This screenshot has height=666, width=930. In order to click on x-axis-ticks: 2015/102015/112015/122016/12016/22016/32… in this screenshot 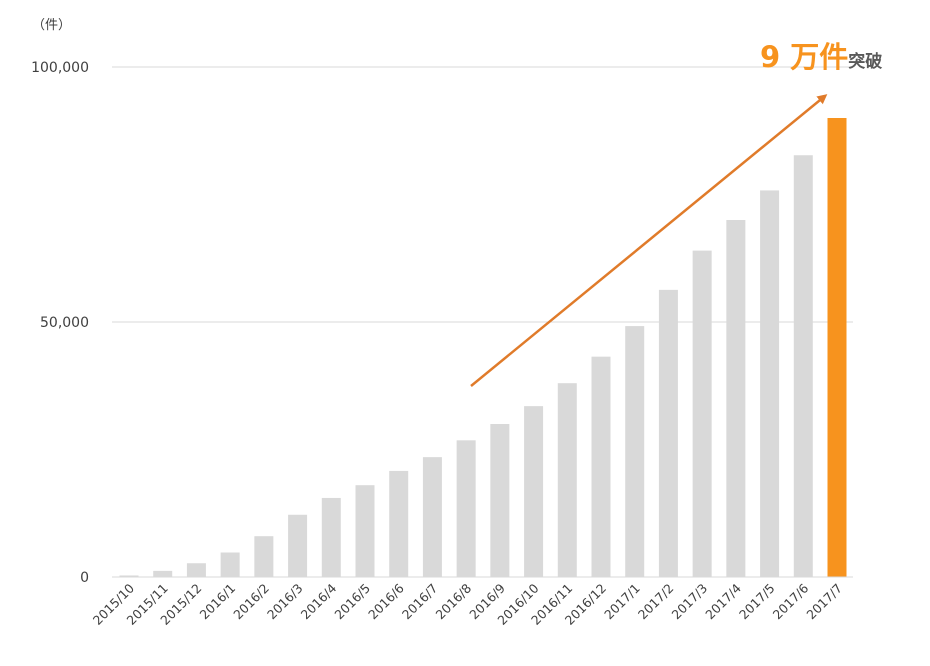, I will do `click(467, 603)`.